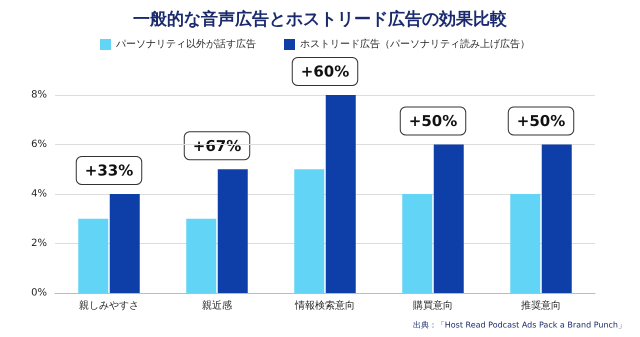 The width and height of the screenshot is (640, 337). I want to click on x-tick-label: 購買意向, so click(433, 306).